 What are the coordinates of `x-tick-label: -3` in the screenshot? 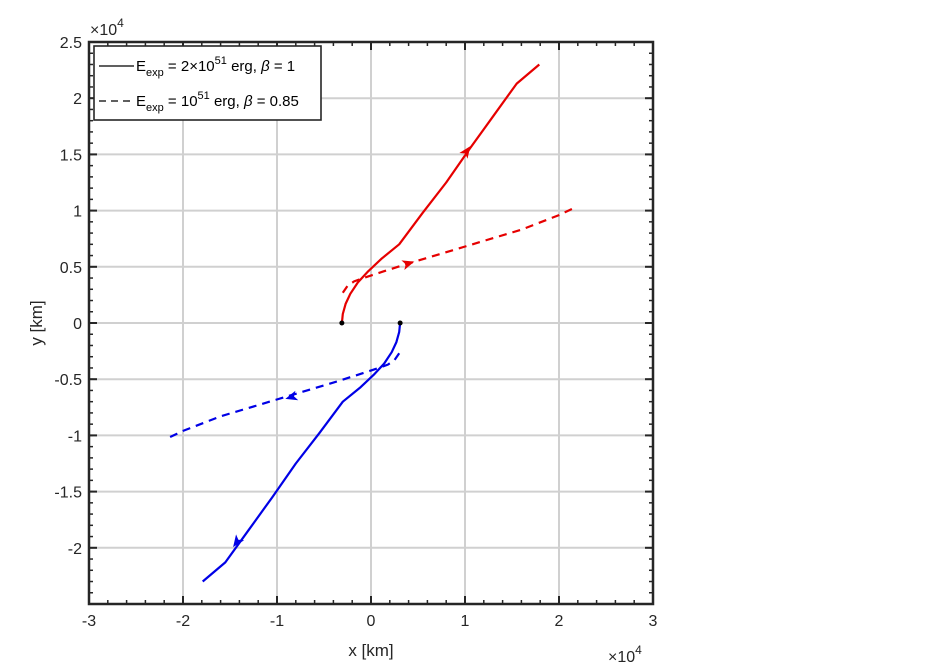 It's located at (89, 621).